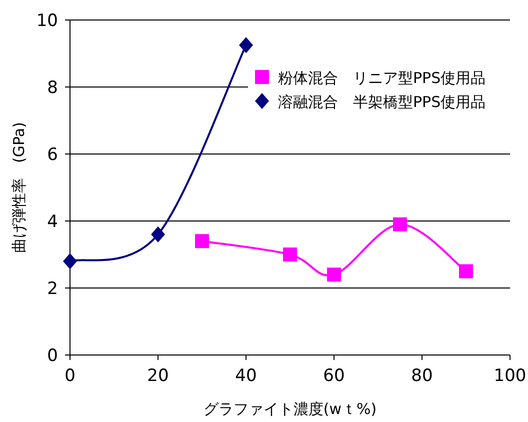 The width and height of the screenshot is (528, 422). Describe the element at coordinates (510, 376) in the screenshot. I see `x-tick-label: 100` at that location.